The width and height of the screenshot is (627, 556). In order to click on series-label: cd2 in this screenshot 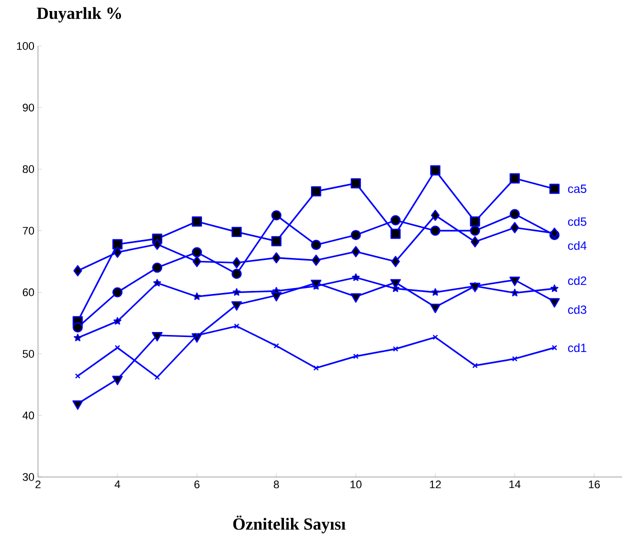, I will do `click(577, 280)`.